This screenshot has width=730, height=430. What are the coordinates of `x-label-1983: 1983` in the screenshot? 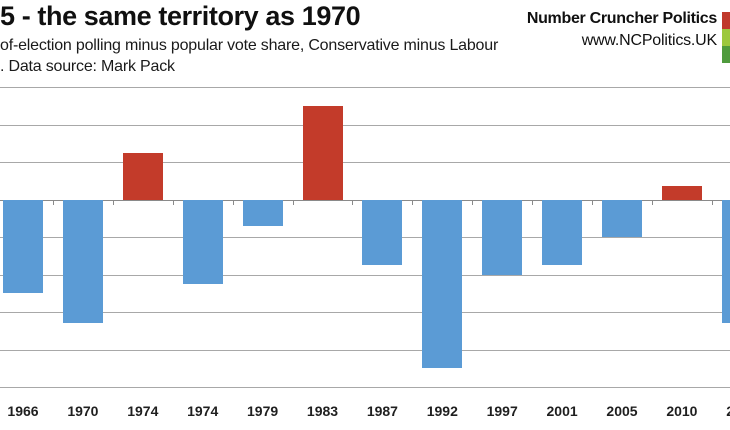 It's located at (322, 411).